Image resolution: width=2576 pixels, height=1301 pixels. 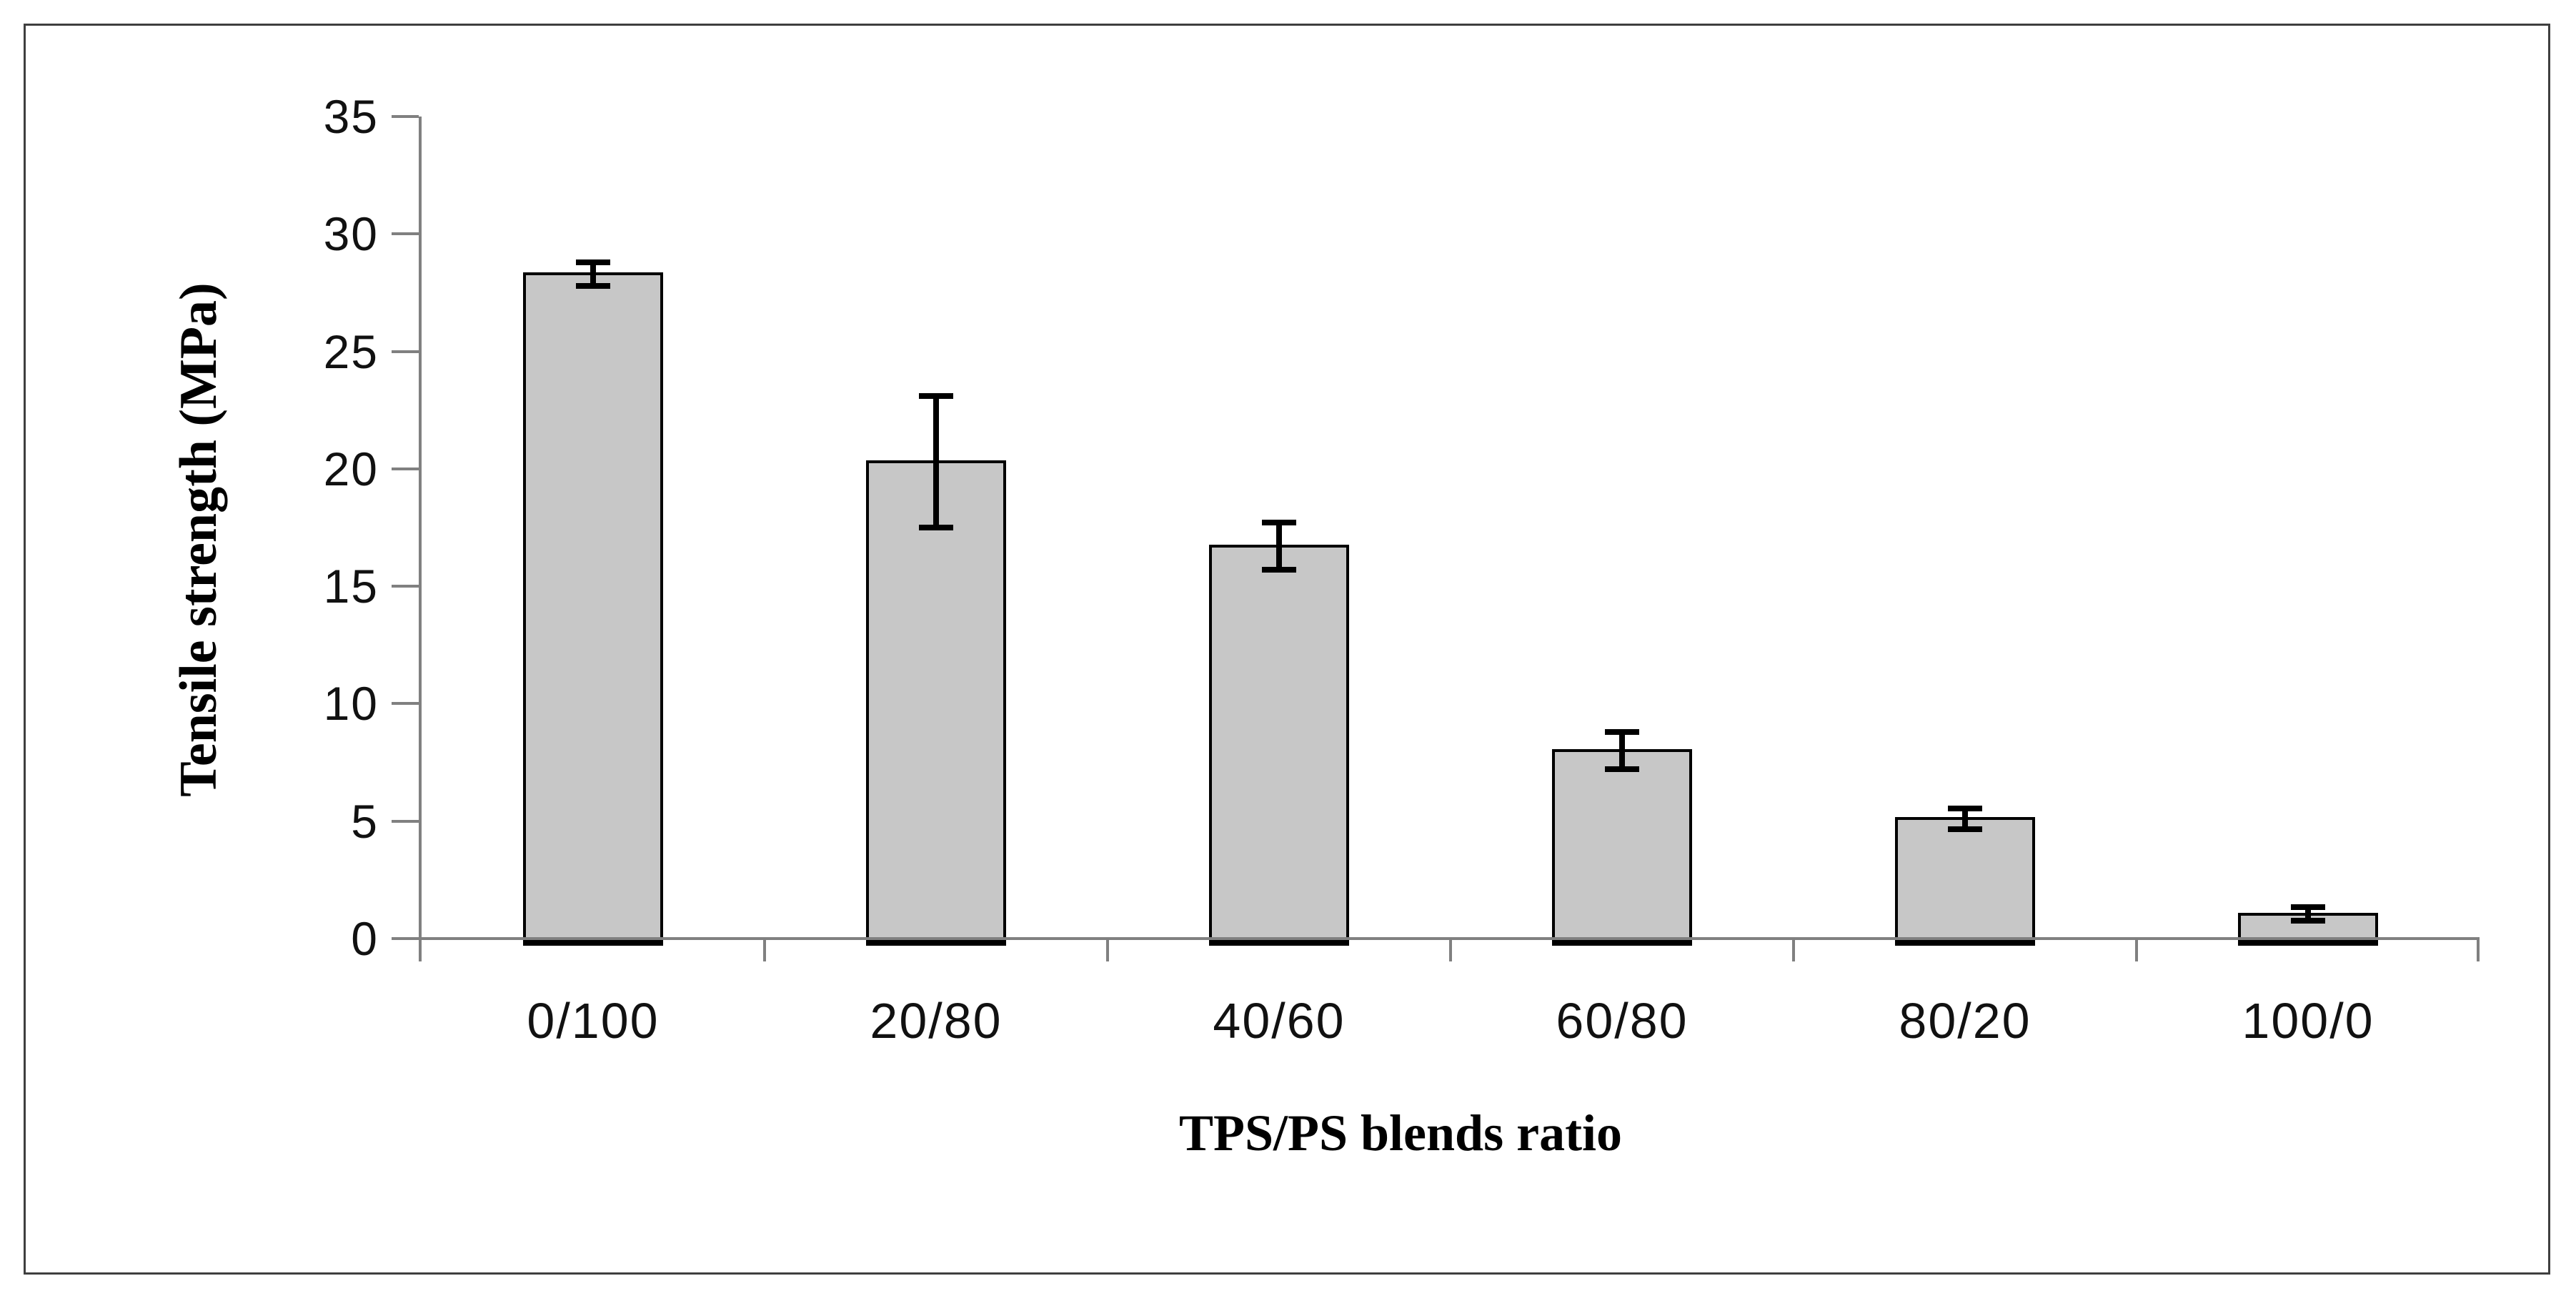 What do you see at coordinates (351, 116) in the screenshot?
I see `y-tick-label: 35` at bounding box center [351, 116].